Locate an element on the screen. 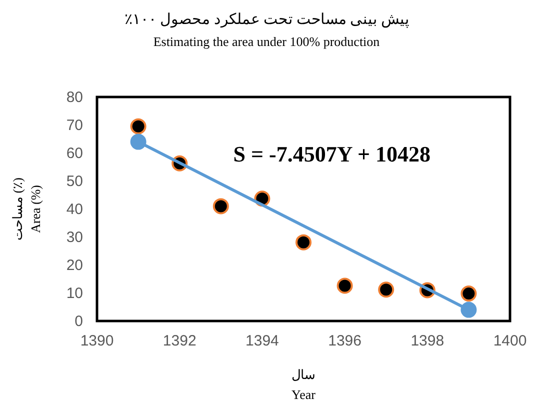  y-tick-label: 70 is located at coordinates (74, 125).